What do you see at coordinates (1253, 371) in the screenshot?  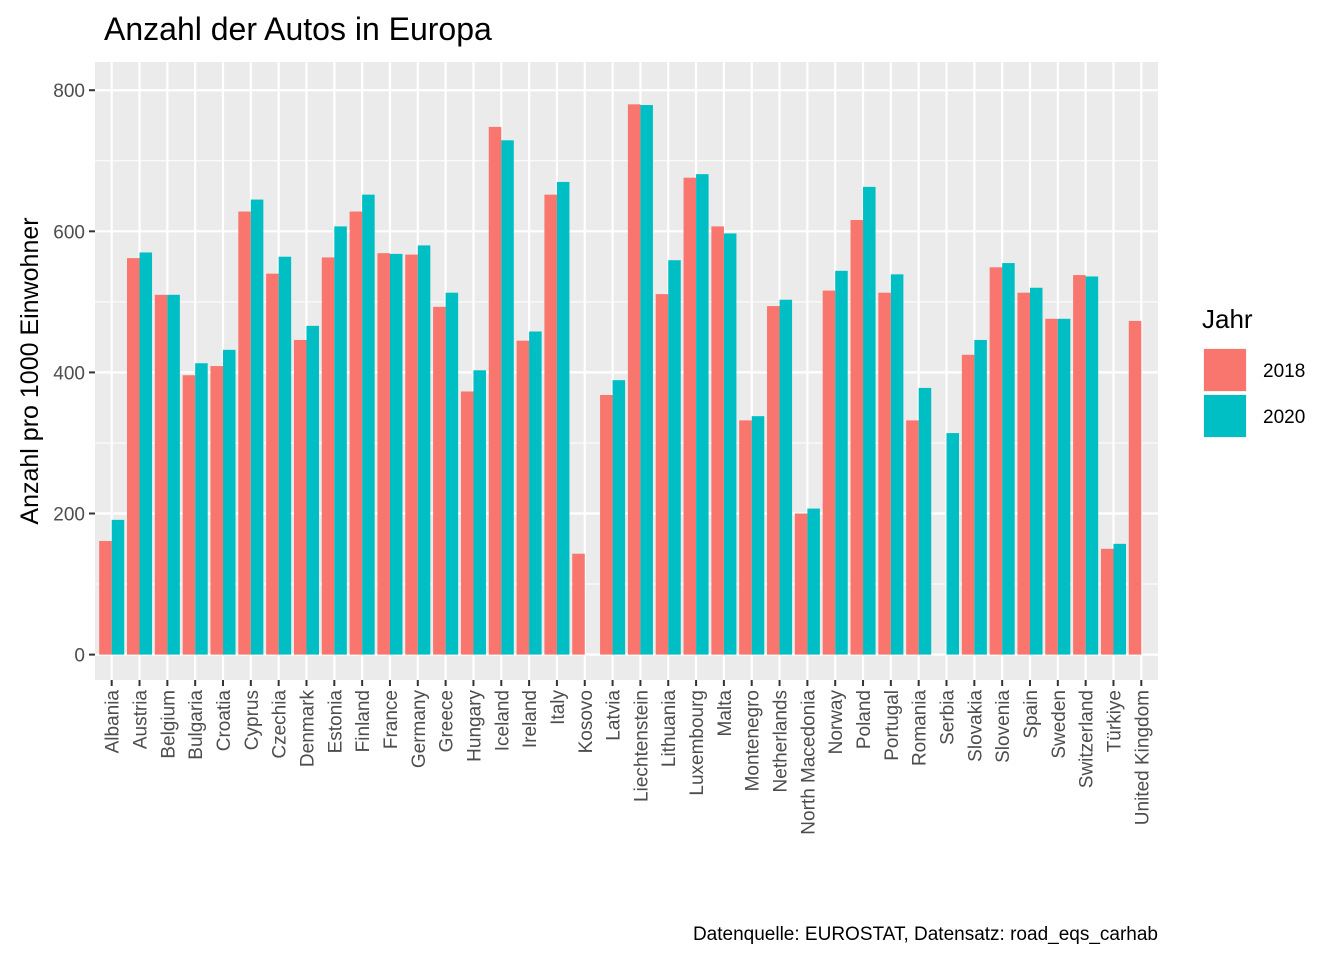 I see `legend: Jahr 2018 2020` at bounding box center [1253, 371].